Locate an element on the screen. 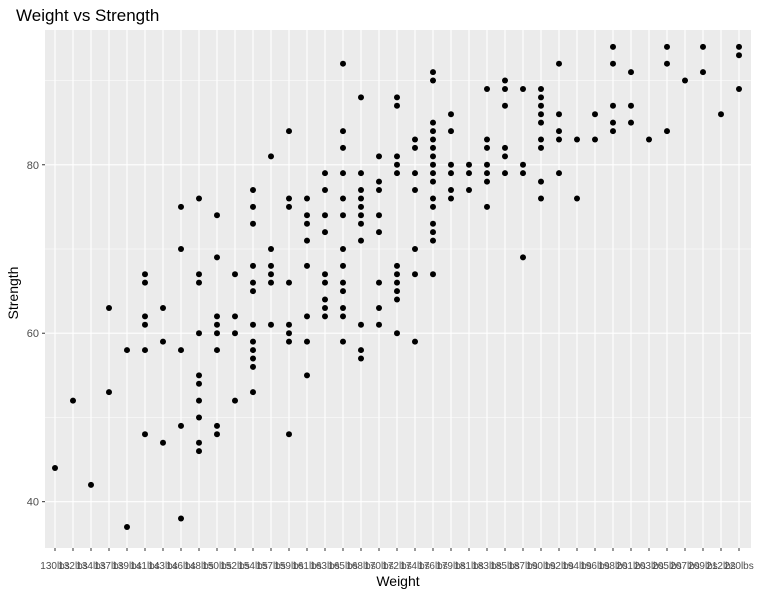  y-tick-label: 80 is located at coordinates (33, 166).